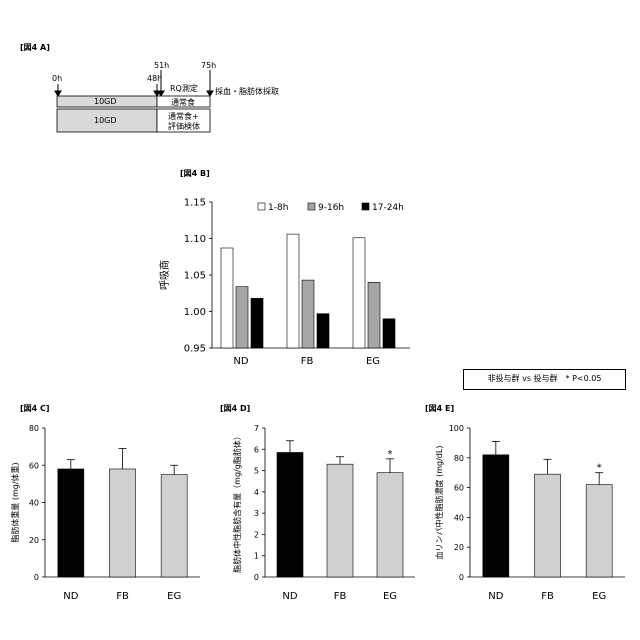  What do you see at coordinates (459, 517) in the screenshot?
I see `chart-e-y-tick-label: 40` at bounding box center [459, 517].